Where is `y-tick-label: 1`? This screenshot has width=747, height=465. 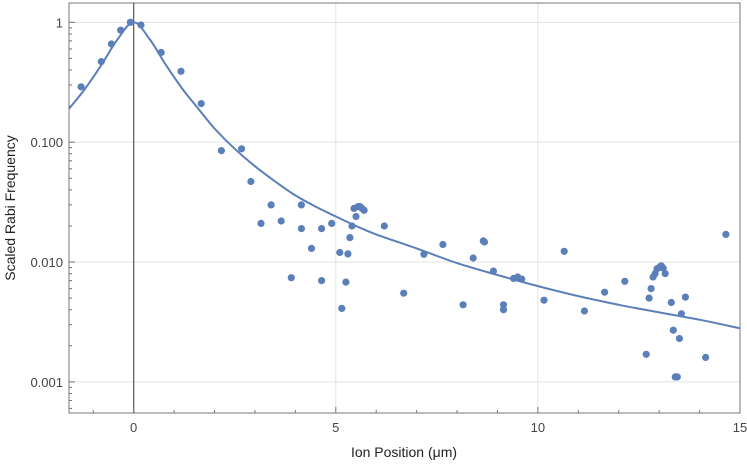
y-tick-label: 1 is located at coordinates (59, 22).